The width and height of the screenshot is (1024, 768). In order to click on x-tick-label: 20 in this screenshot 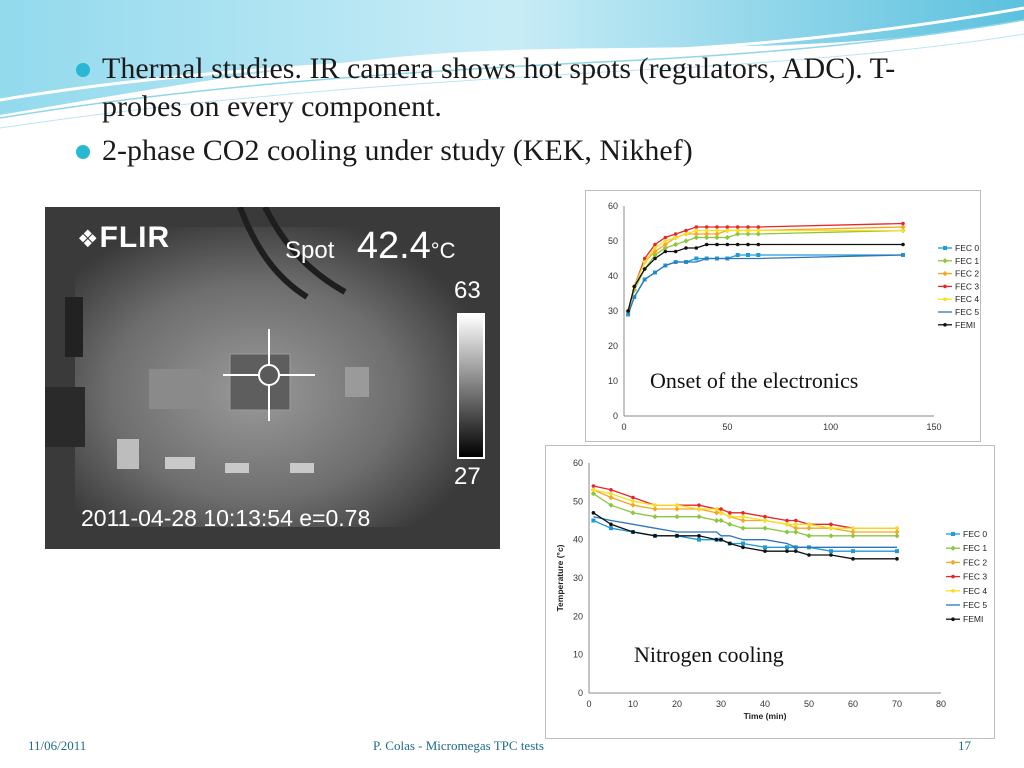, I will do `click(677, 704)`.